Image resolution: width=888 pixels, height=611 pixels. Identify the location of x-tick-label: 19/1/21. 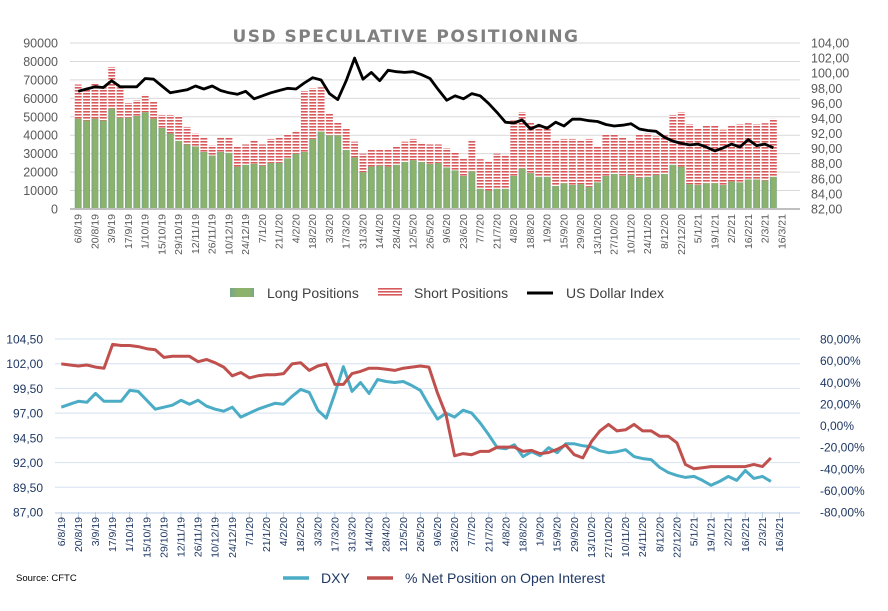
(712, 534).